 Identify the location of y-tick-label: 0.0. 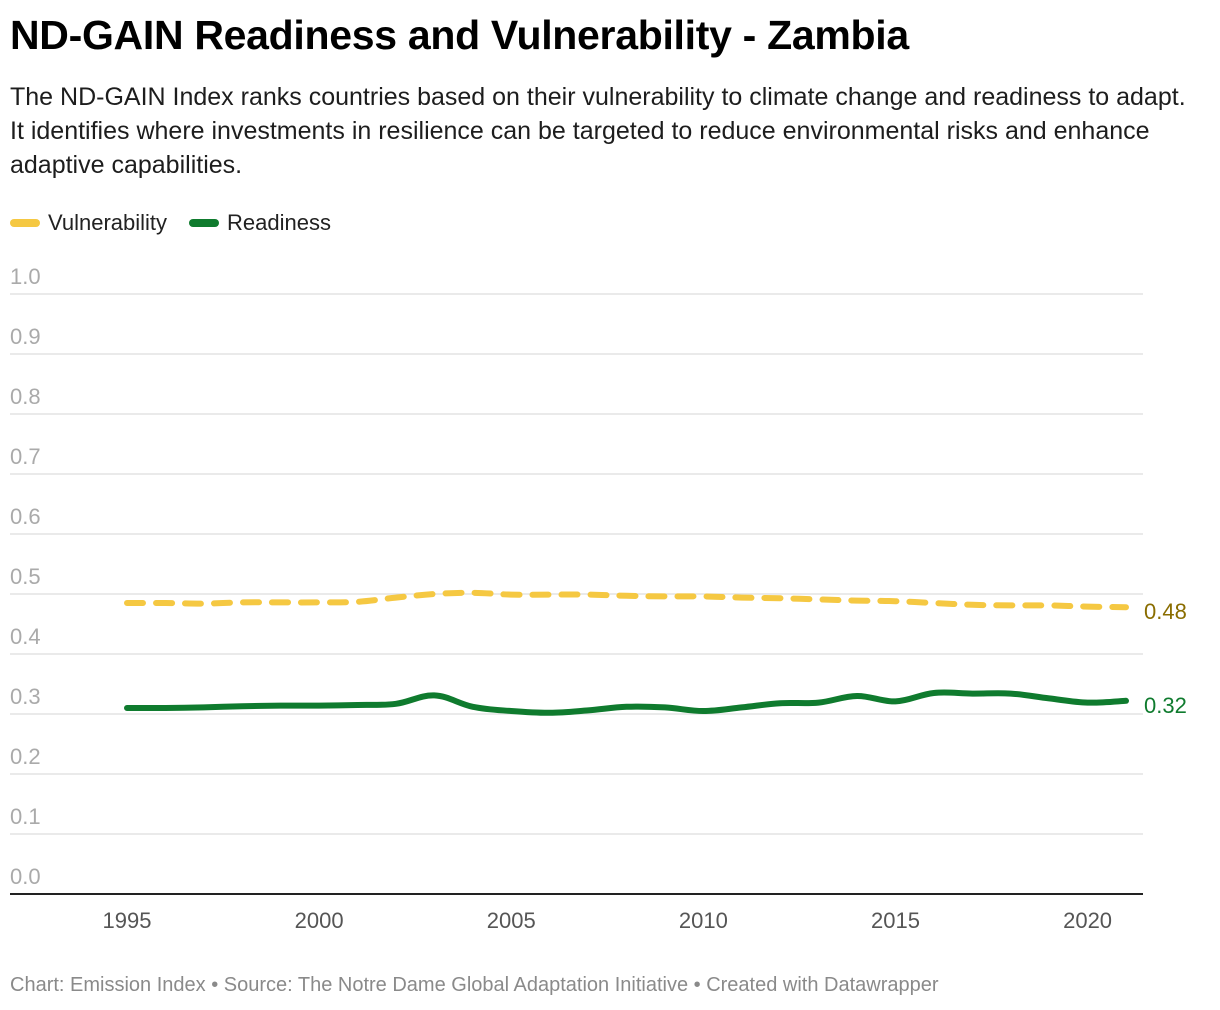
(25, 876).